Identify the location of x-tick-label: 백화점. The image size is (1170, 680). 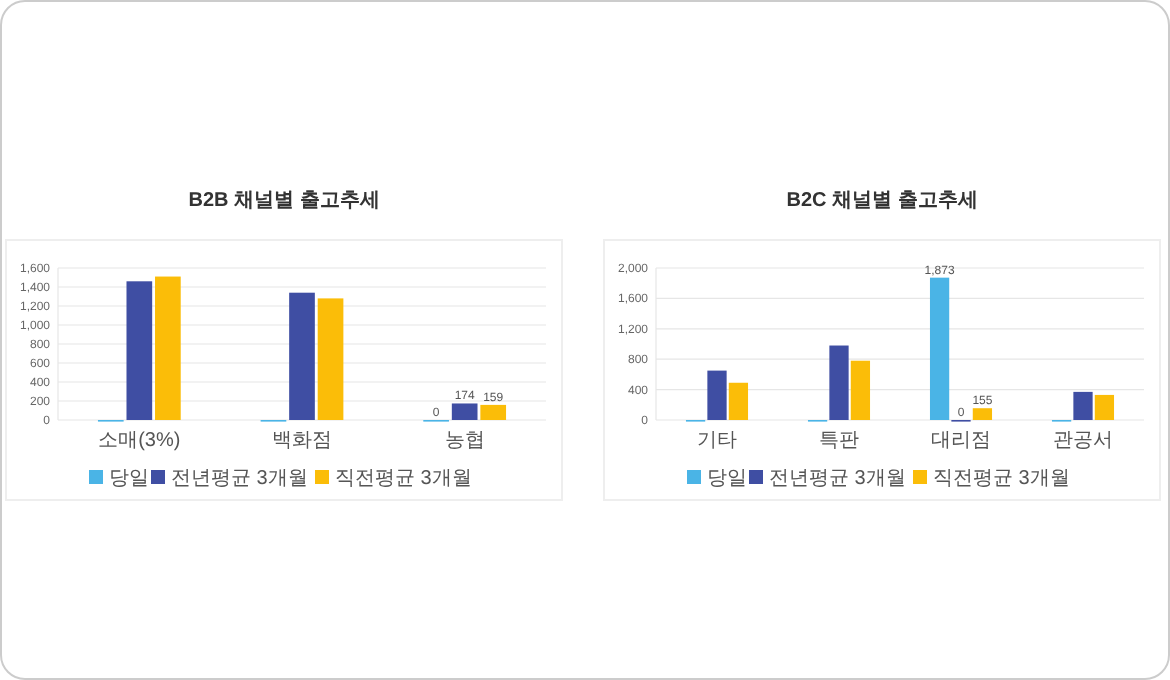
(302, 441).